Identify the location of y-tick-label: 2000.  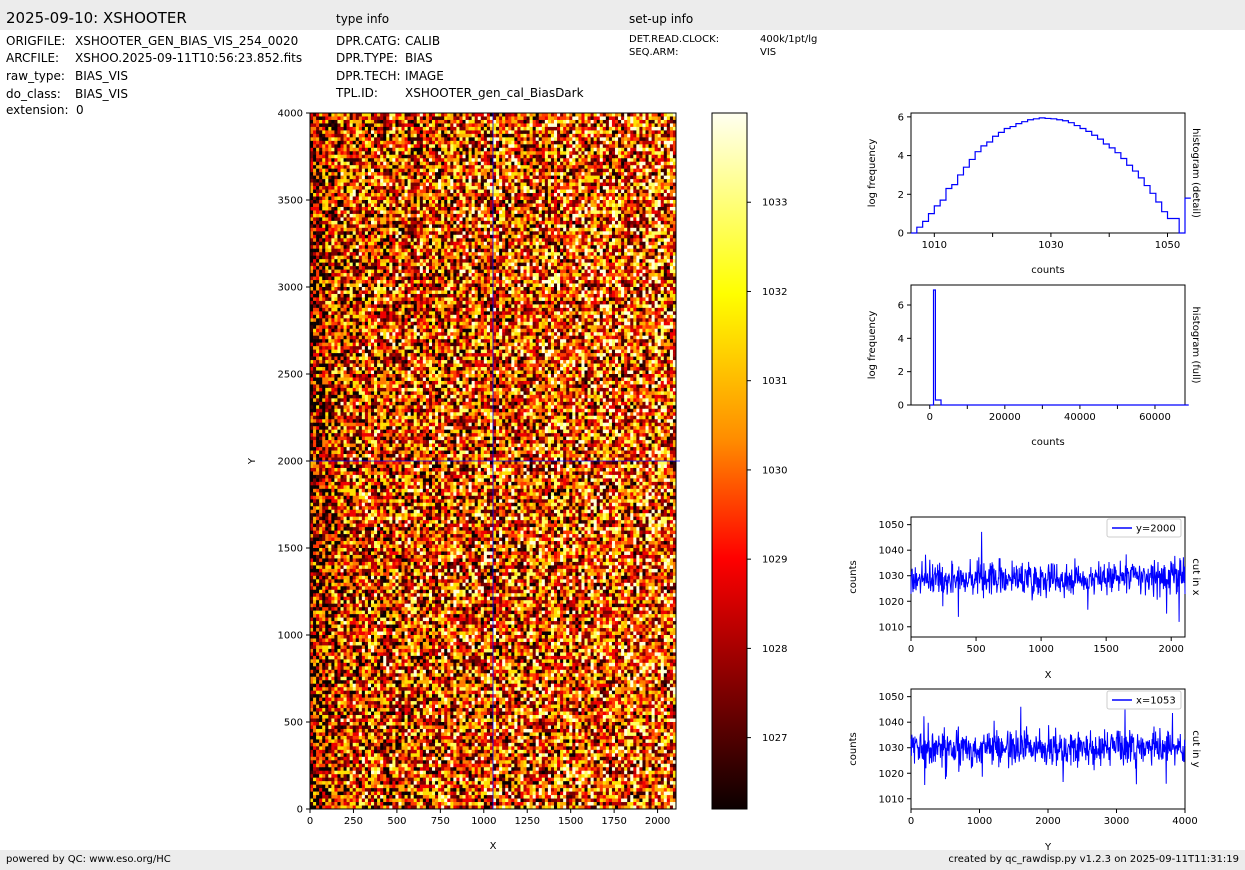
(290, 462).